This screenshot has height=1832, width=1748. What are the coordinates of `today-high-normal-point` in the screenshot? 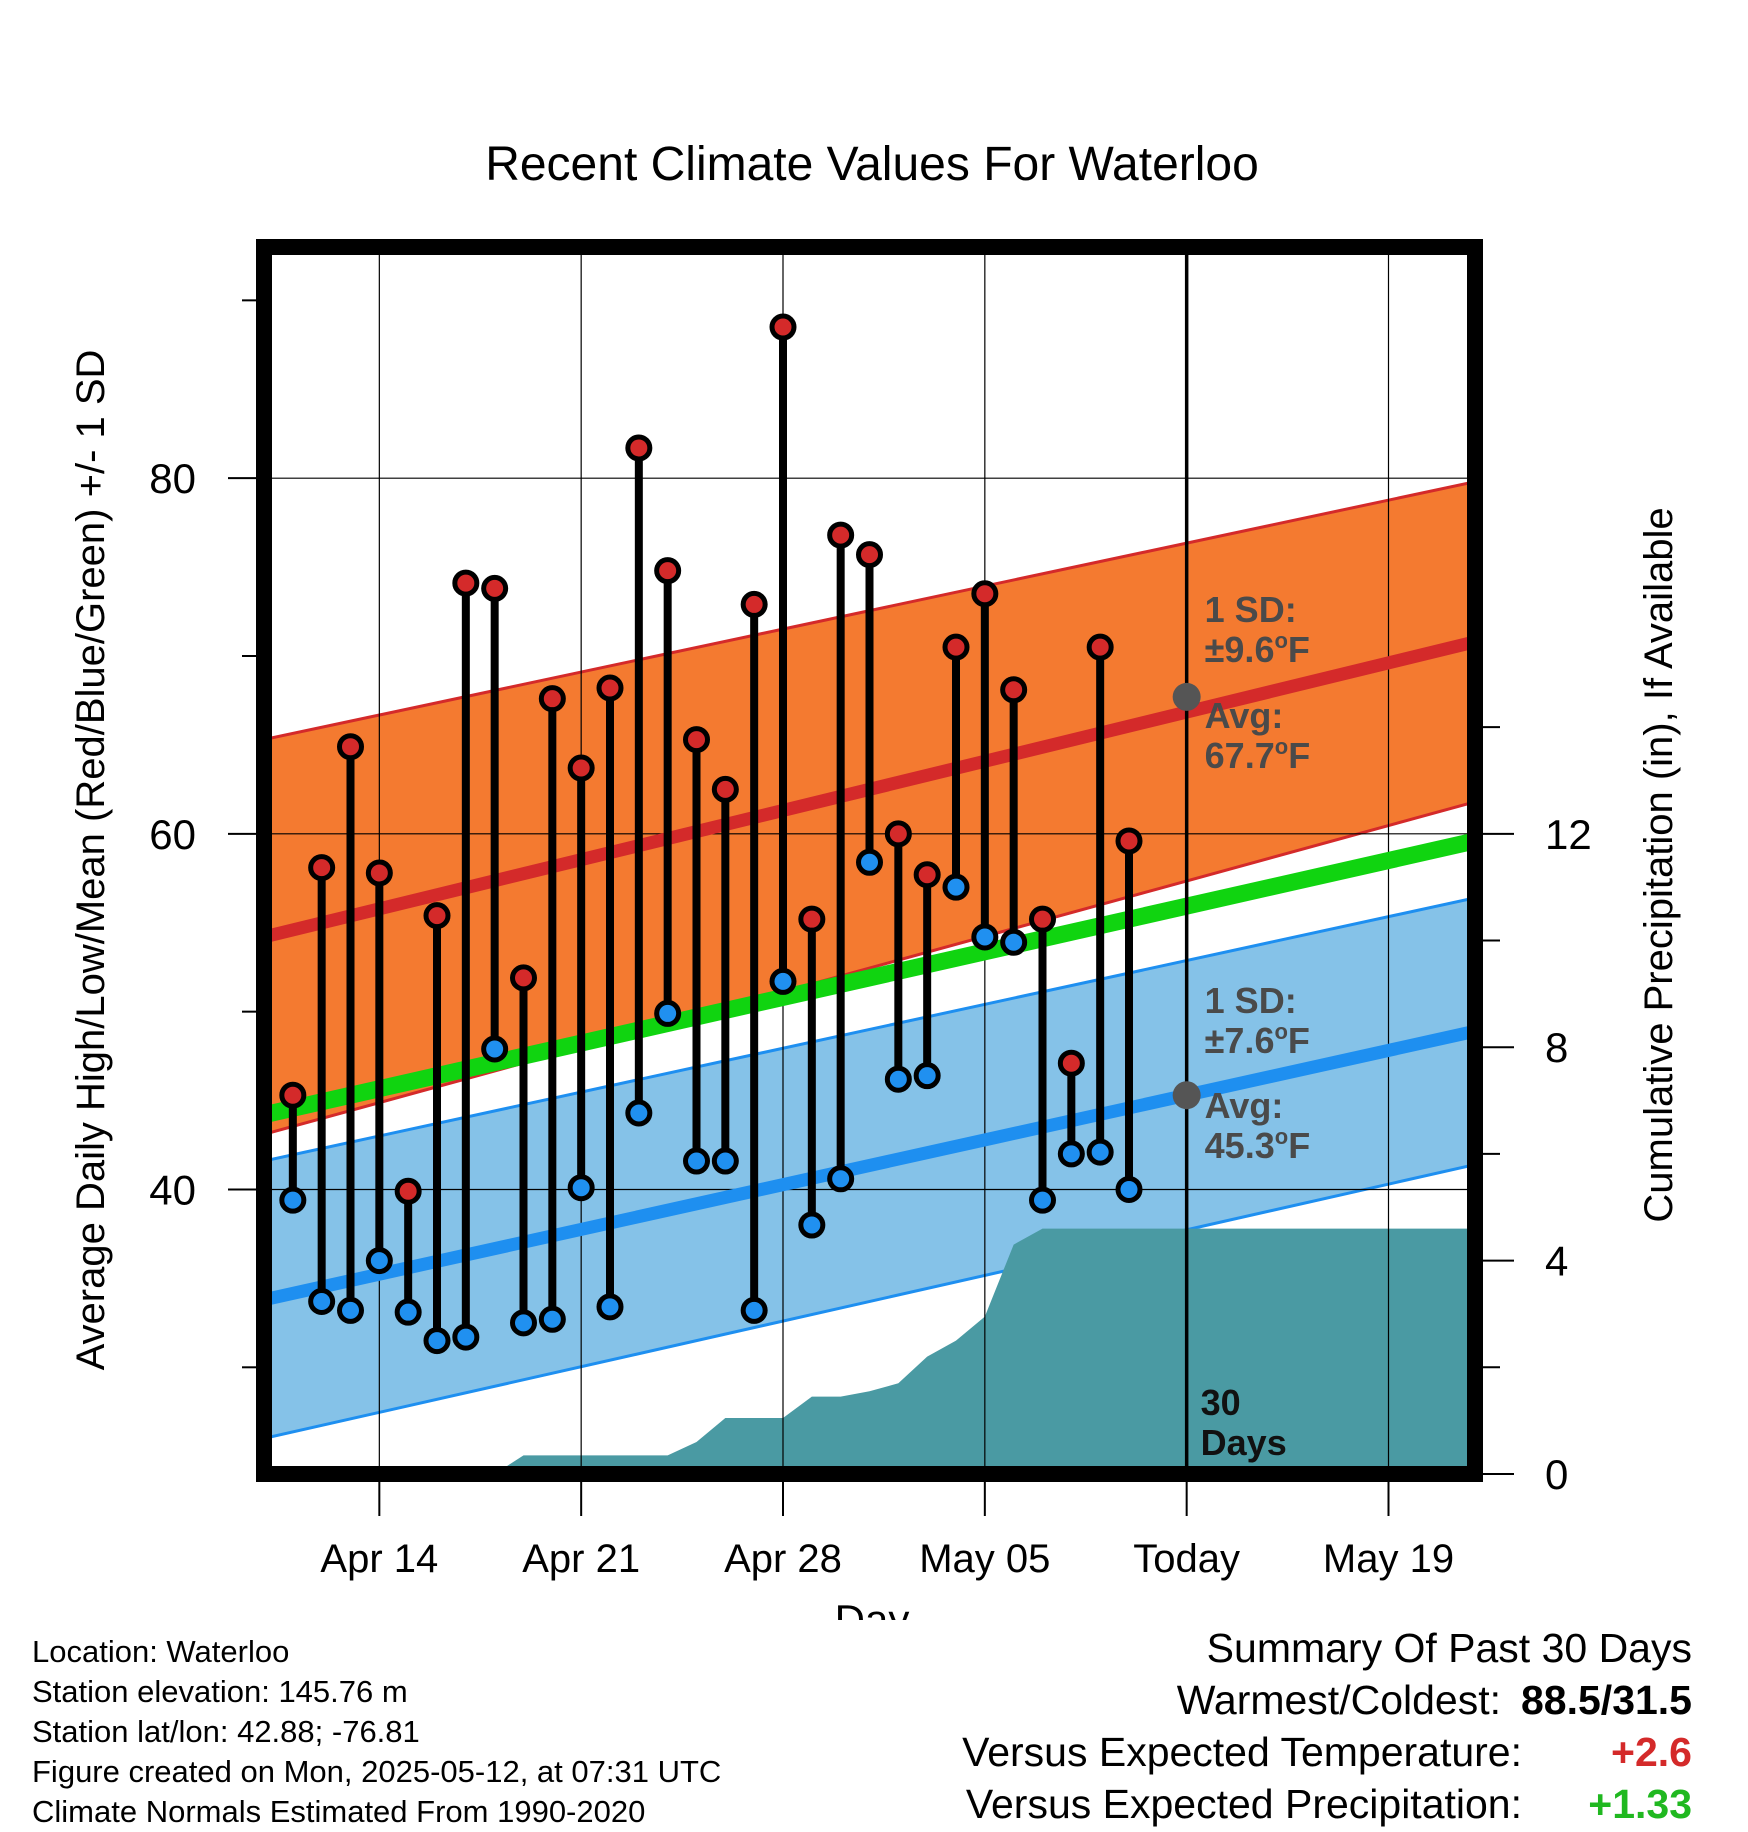 It's located at (1186, 696).